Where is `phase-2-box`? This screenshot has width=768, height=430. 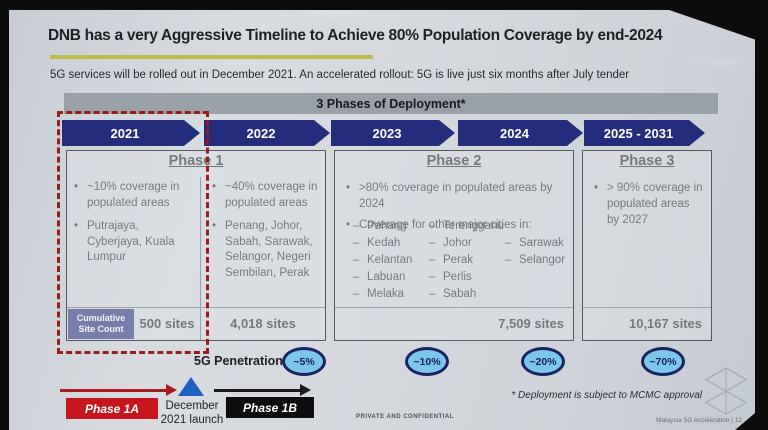
phase-2-box is located at coordinates (454, 245).